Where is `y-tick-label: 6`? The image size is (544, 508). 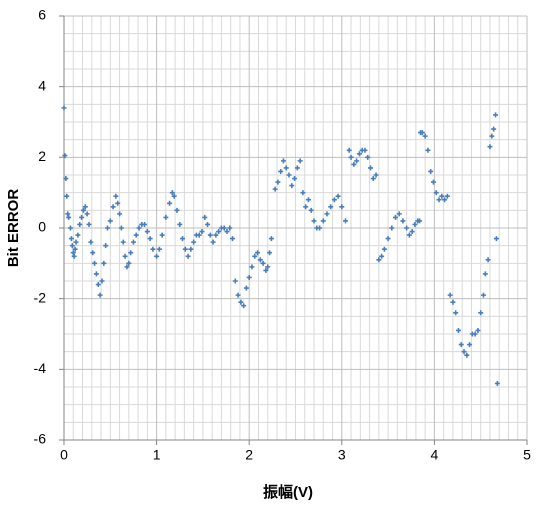 y-tick-label: 6 is located at coordinates (42, 15).